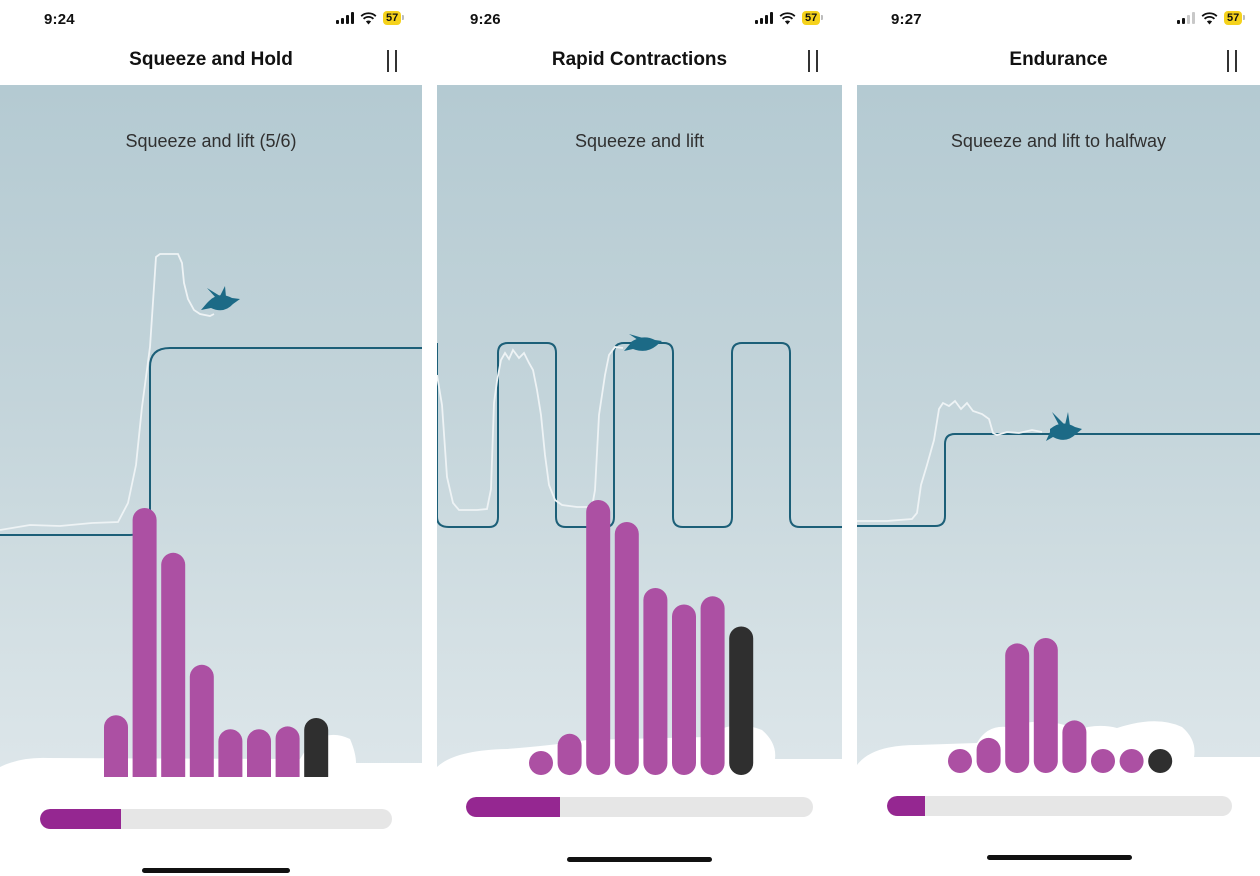 This screenshot has height=876, width=1260. I want to click on instruction-text: Squeeze and lift (5/6), so click(211, 141).